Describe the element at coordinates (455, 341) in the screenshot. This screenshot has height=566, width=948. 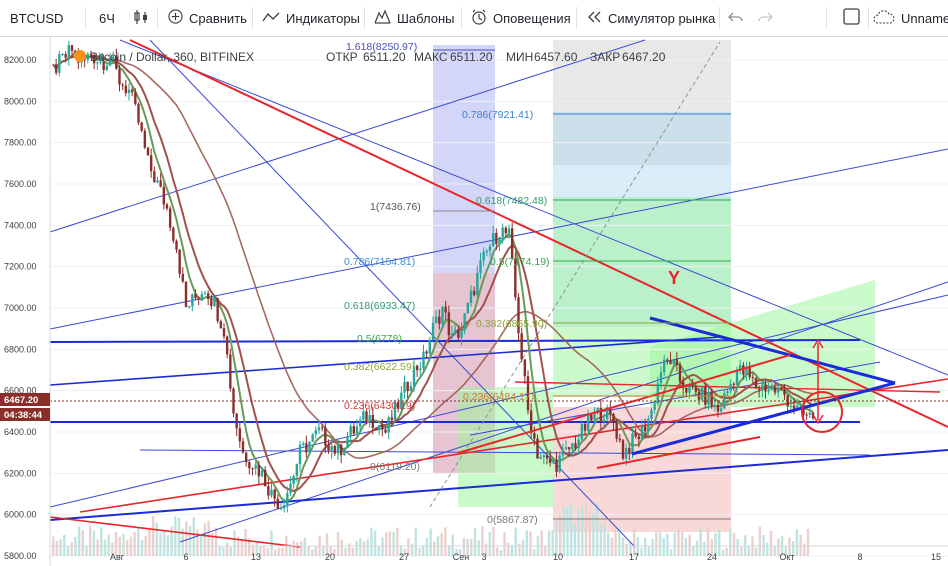
I see `trend-line` at that location.